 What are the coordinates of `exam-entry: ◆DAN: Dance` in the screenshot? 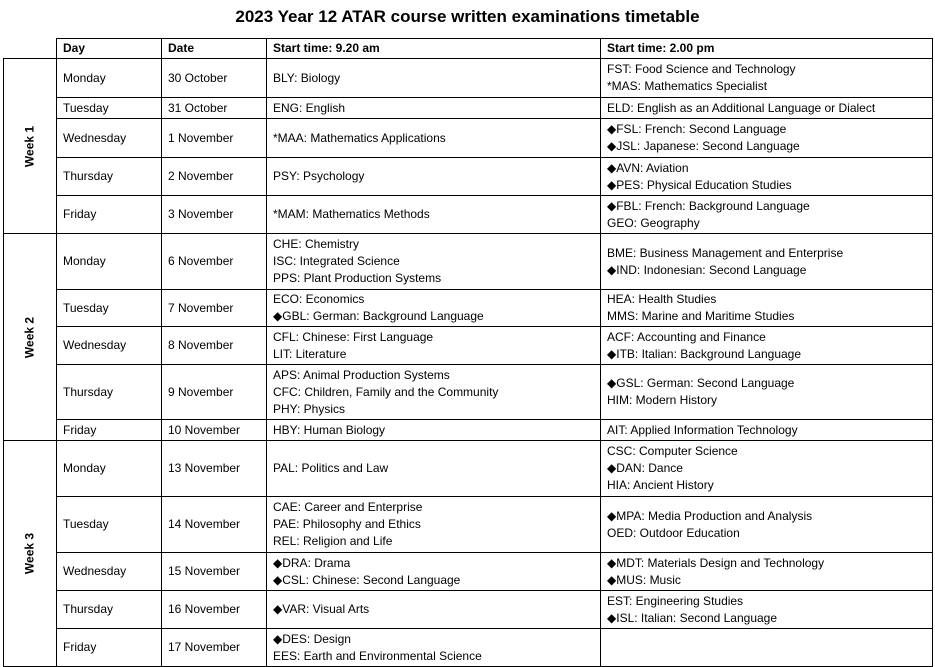 It's located at (645, 468).